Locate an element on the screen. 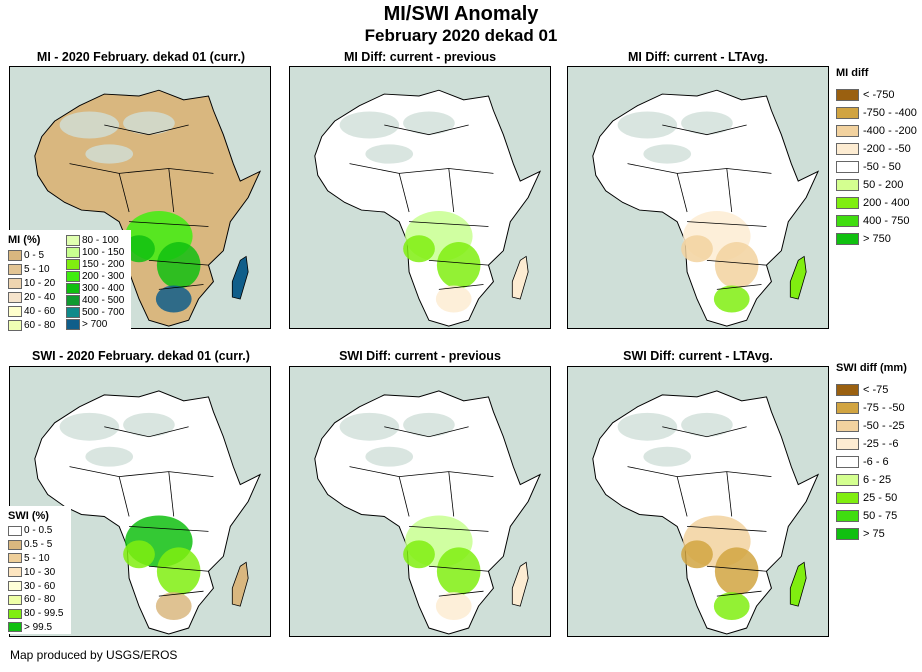  legend-label: -400 - -200 is located at coordinates (890, 131).